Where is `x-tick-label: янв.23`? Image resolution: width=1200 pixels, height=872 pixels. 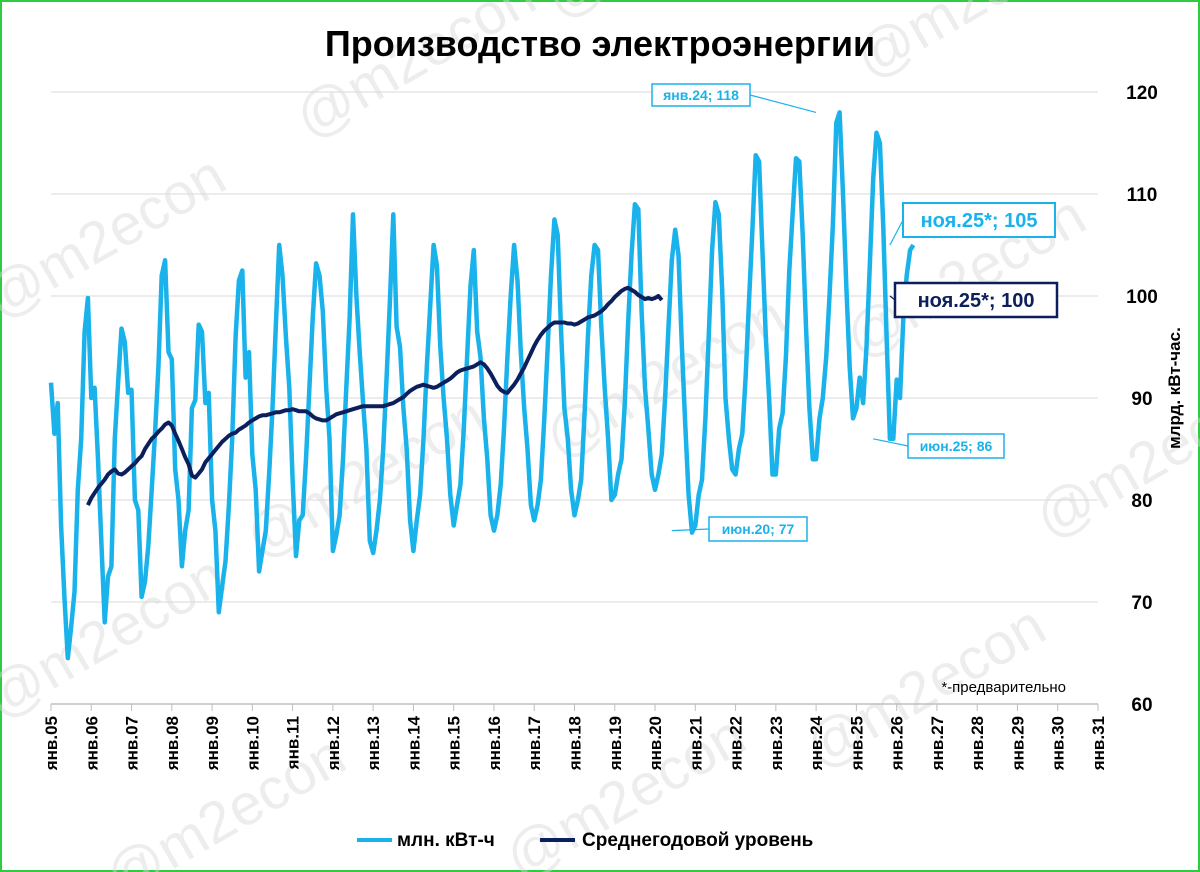
x-tick-label: янв.23 is located at coordinates (776, 743).